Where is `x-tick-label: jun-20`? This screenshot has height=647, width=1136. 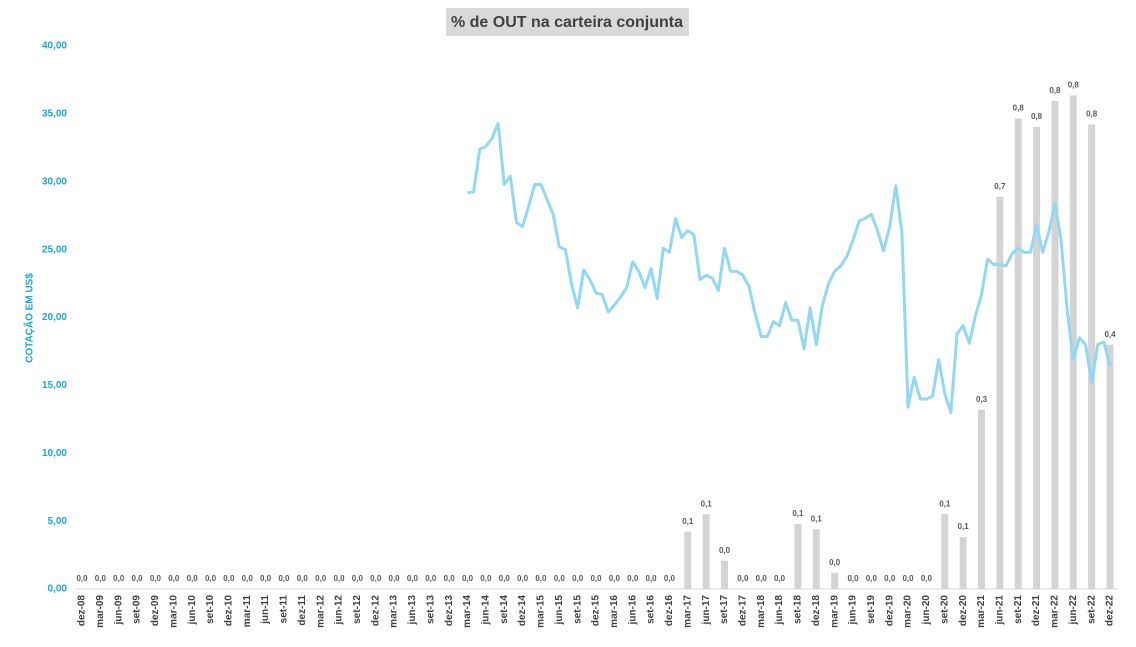 x-tick-label: jun-20 is located at coordinates (926, 610).